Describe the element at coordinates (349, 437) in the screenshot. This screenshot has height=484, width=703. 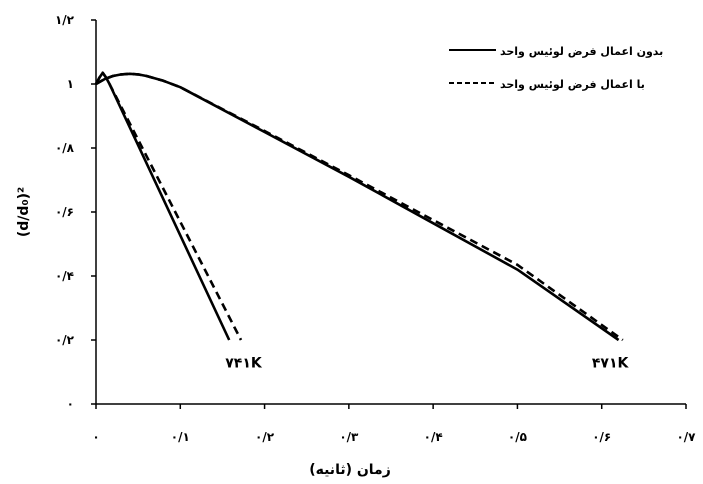
I see `x-tick-label: ٠/۳` at that location.